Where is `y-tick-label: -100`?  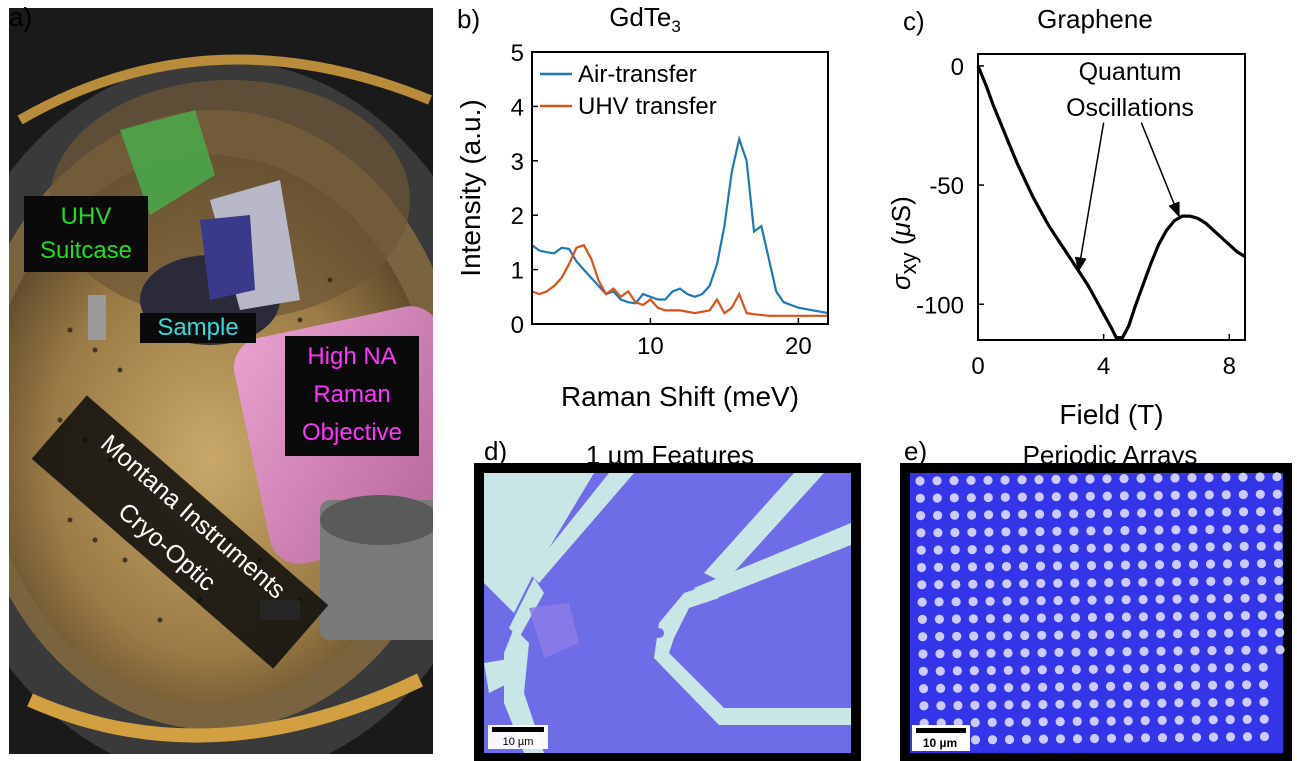 y-tick-label: -100 is located at coordinates (940, 305).